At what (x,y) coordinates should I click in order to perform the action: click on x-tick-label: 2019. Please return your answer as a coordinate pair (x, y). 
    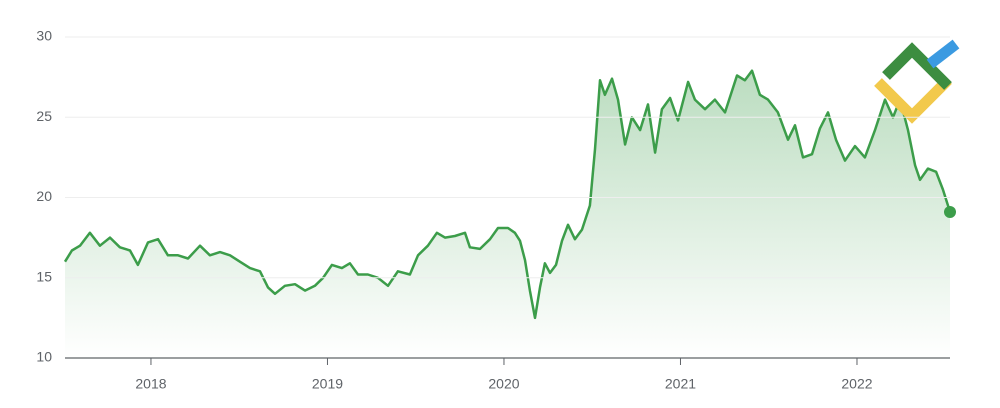
    Looking at the image, I should click on (327, 384).